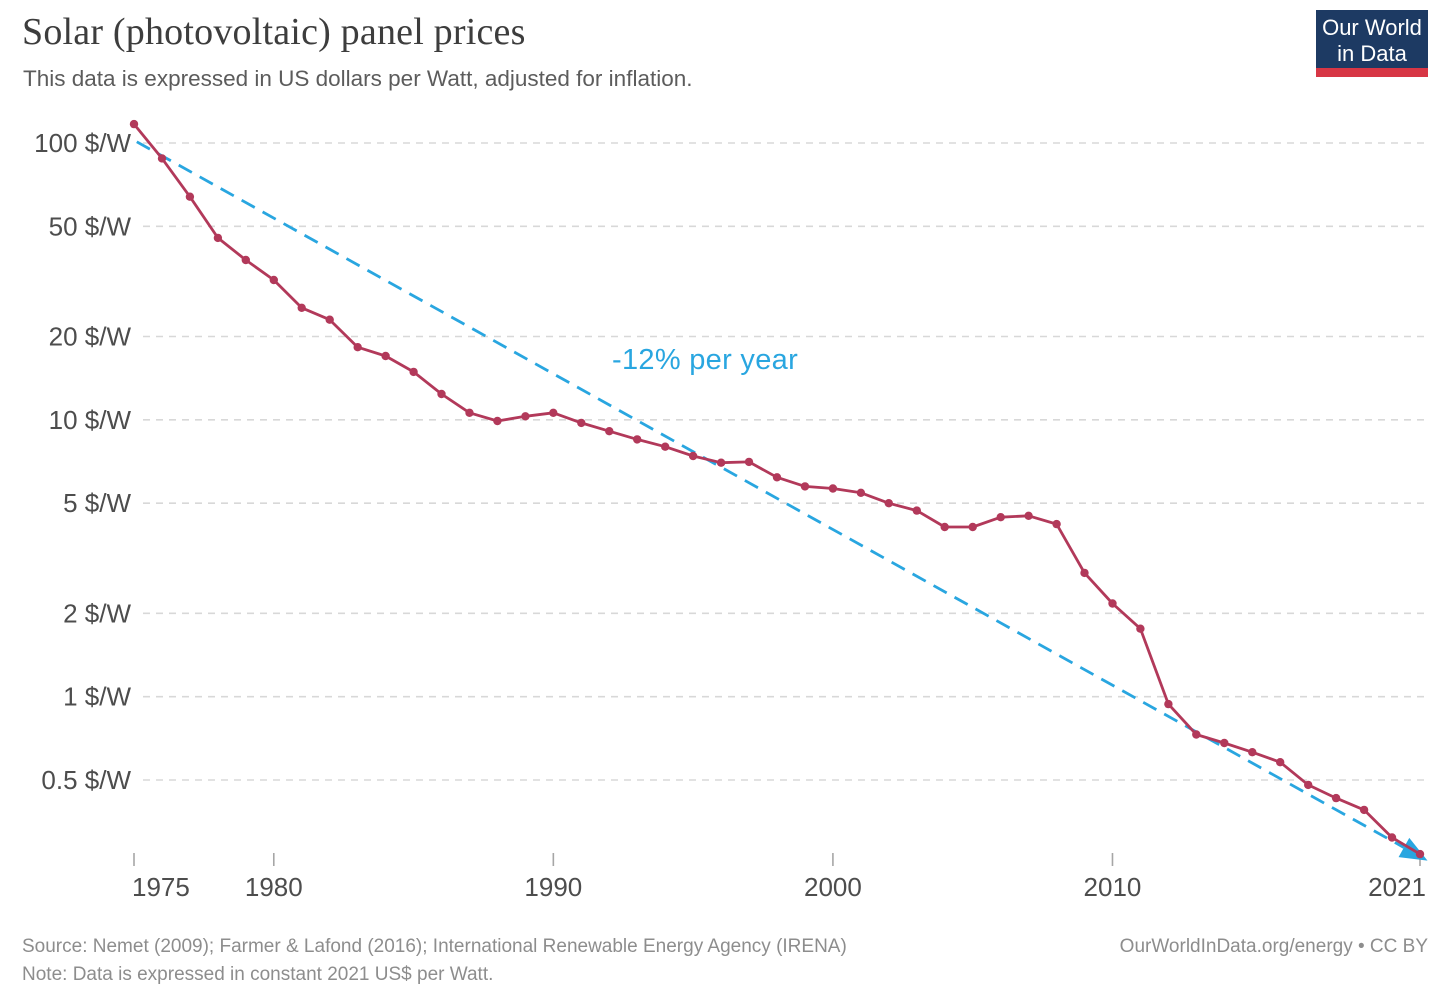 The image size is (1456, 999). What do you see at coordinates (1140, 628) in the screenshot?
I see `data-point-2011` at bounding box center [1140, 628].